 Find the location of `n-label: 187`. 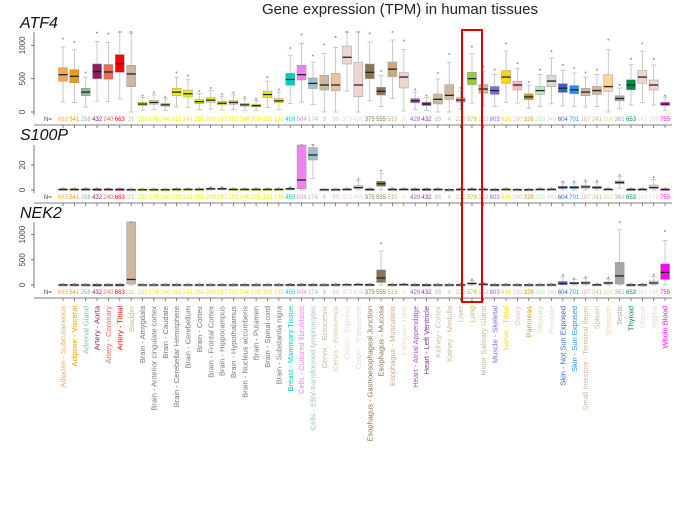

n-label: 187 is located at coordinates (586, 120).